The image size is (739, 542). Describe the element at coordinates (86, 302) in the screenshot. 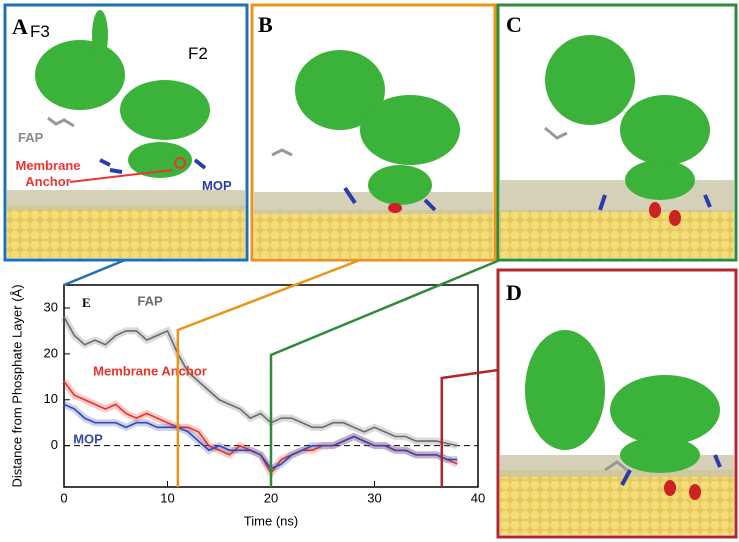

I see `chart-label: E` at that location.